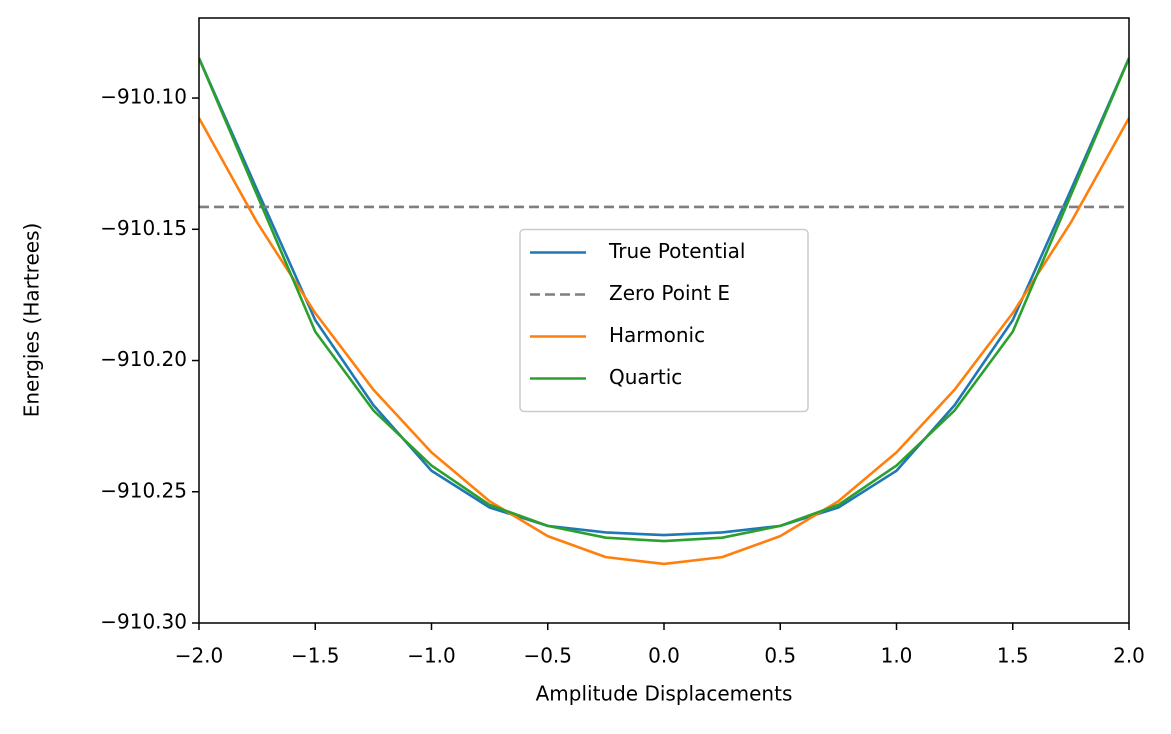  Describe the element at coordinates (547, 656) in the screenshot. I see `x-tick-label: −0.5` at that location.